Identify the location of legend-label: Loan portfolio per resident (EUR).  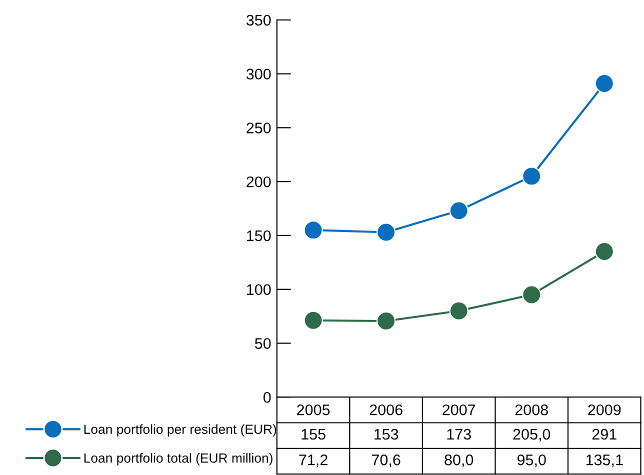
(180, 430).